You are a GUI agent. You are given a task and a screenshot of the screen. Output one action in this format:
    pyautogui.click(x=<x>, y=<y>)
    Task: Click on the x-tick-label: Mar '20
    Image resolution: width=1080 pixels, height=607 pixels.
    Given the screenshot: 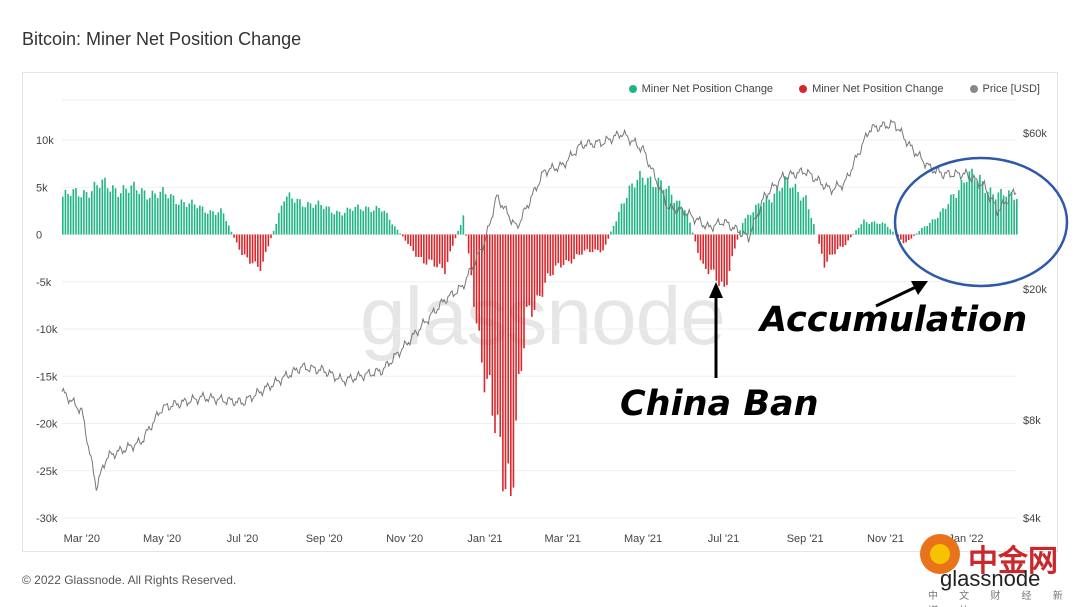 What is the action you would take?
    pyautogui.click(x=82, y=539)
    